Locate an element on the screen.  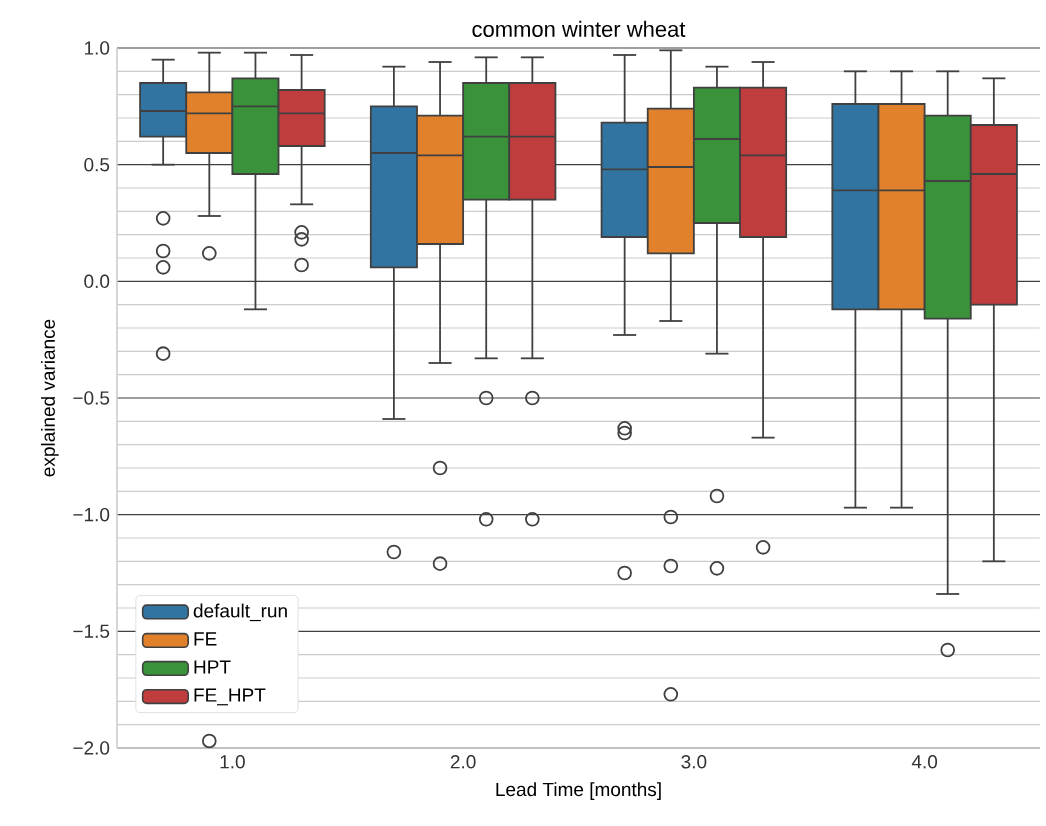
y-tick-label: 1.0 is located at coordinates (97, 48).